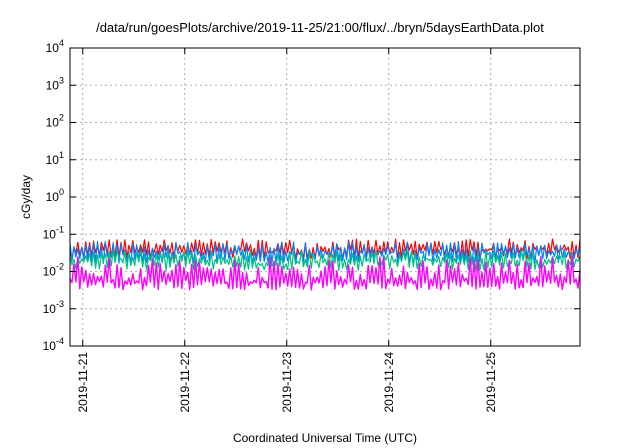 Image resolution: width=640 pixels, height=448 pixels. I want to click on y-tick-label: 10⁻², so click(53, 270).